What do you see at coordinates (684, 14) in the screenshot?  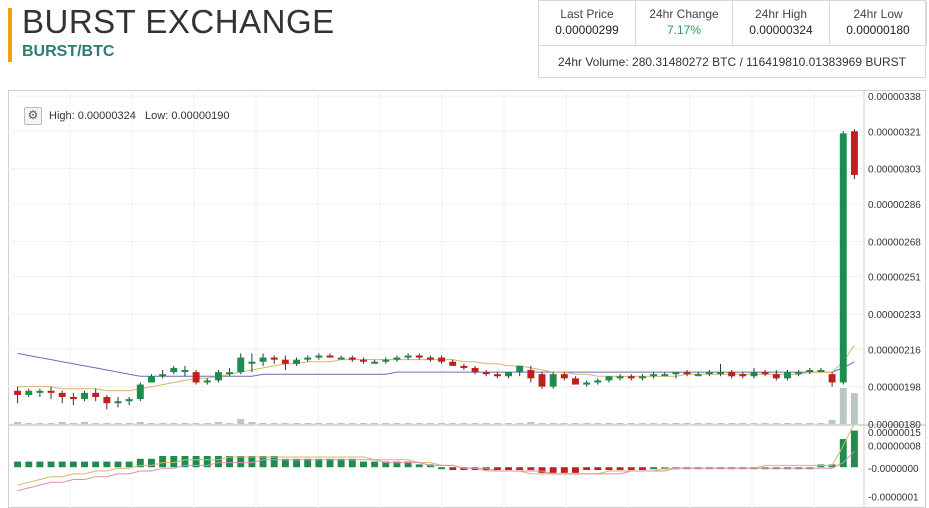 I see `stat-label: 24hr Change` at bounding box center [684, 14].